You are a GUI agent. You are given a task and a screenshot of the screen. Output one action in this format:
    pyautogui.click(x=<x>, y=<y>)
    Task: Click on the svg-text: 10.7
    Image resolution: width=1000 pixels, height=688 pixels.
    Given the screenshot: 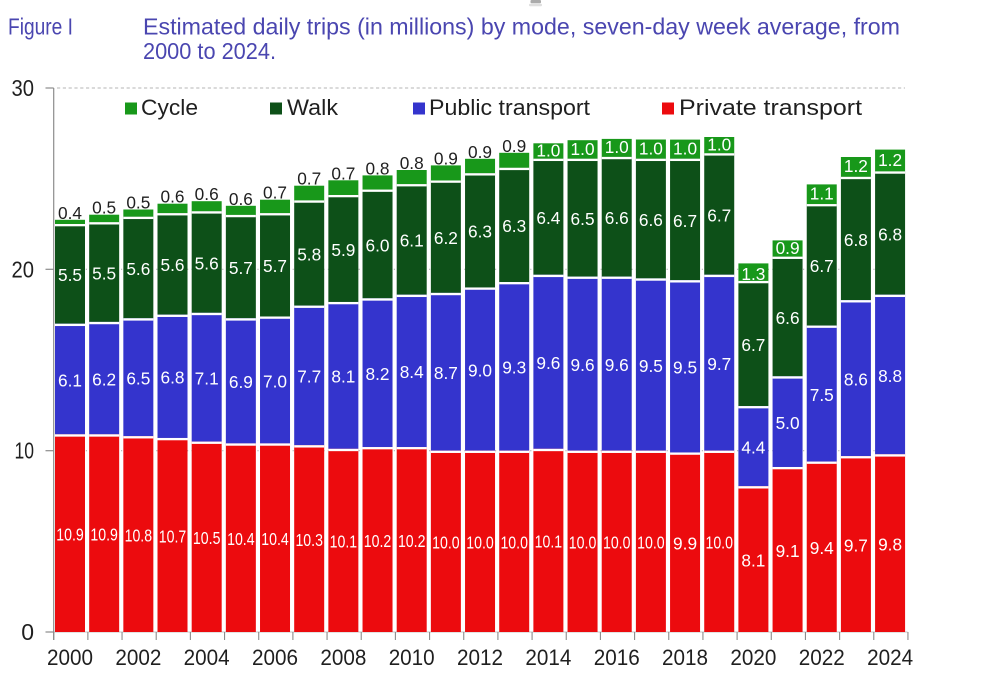 What is the action you would take?
    pyautogui.click(x=173, y=536)
    